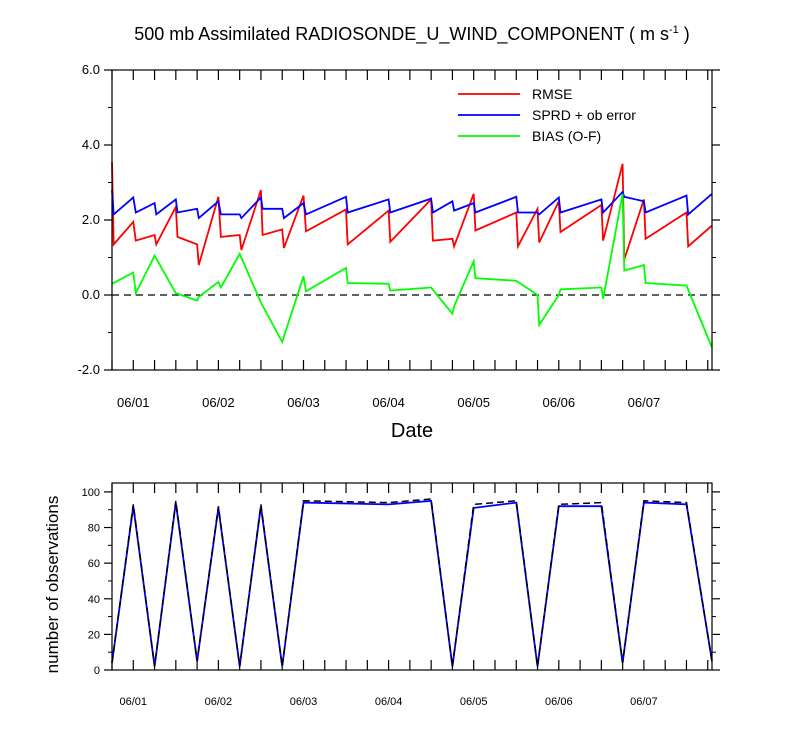  Describe the element at coordinates (552, 94) in the screenshot. I see `legend-label: RMSE` at that location.